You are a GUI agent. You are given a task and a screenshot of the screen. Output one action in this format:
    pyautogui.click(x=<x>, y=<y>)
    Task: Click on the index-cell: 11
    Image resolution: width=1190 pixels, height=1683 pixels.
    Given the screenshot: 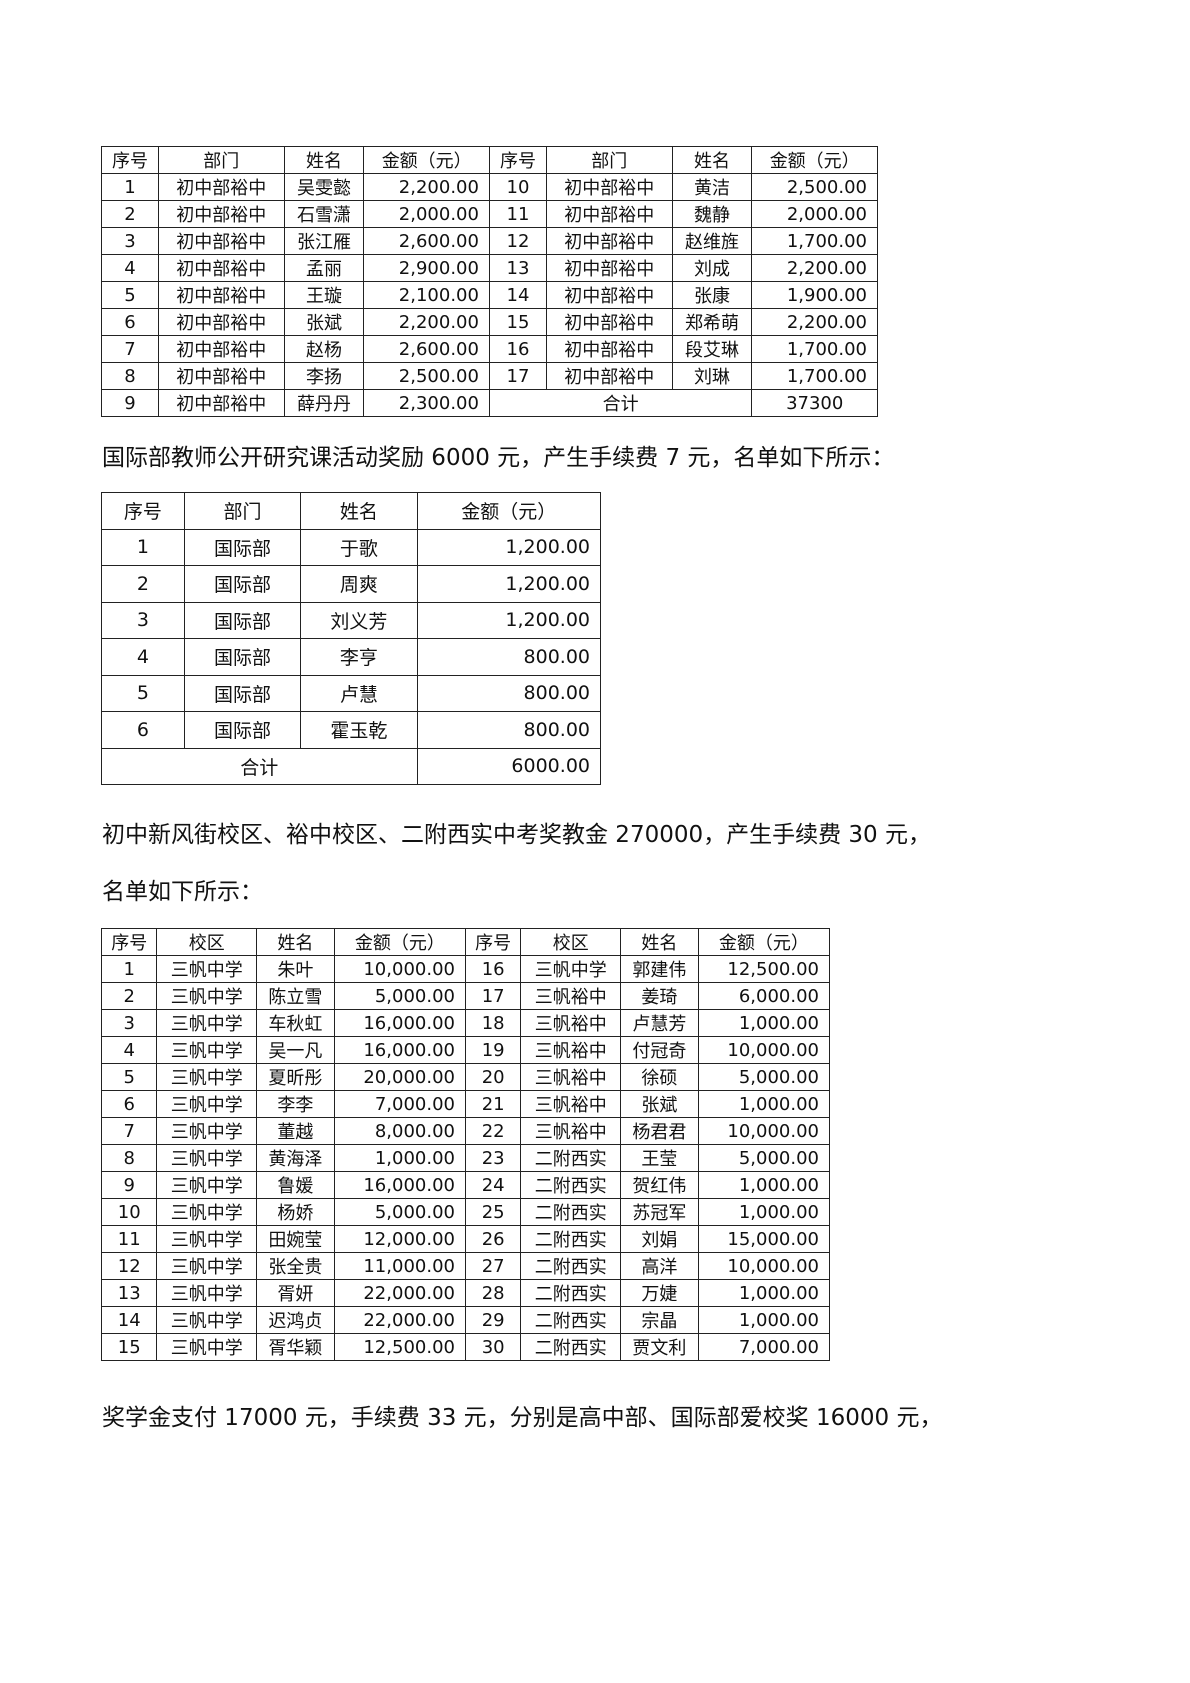 What is the action you would take?
    pyautogui.click(x=129, y=1239)
    